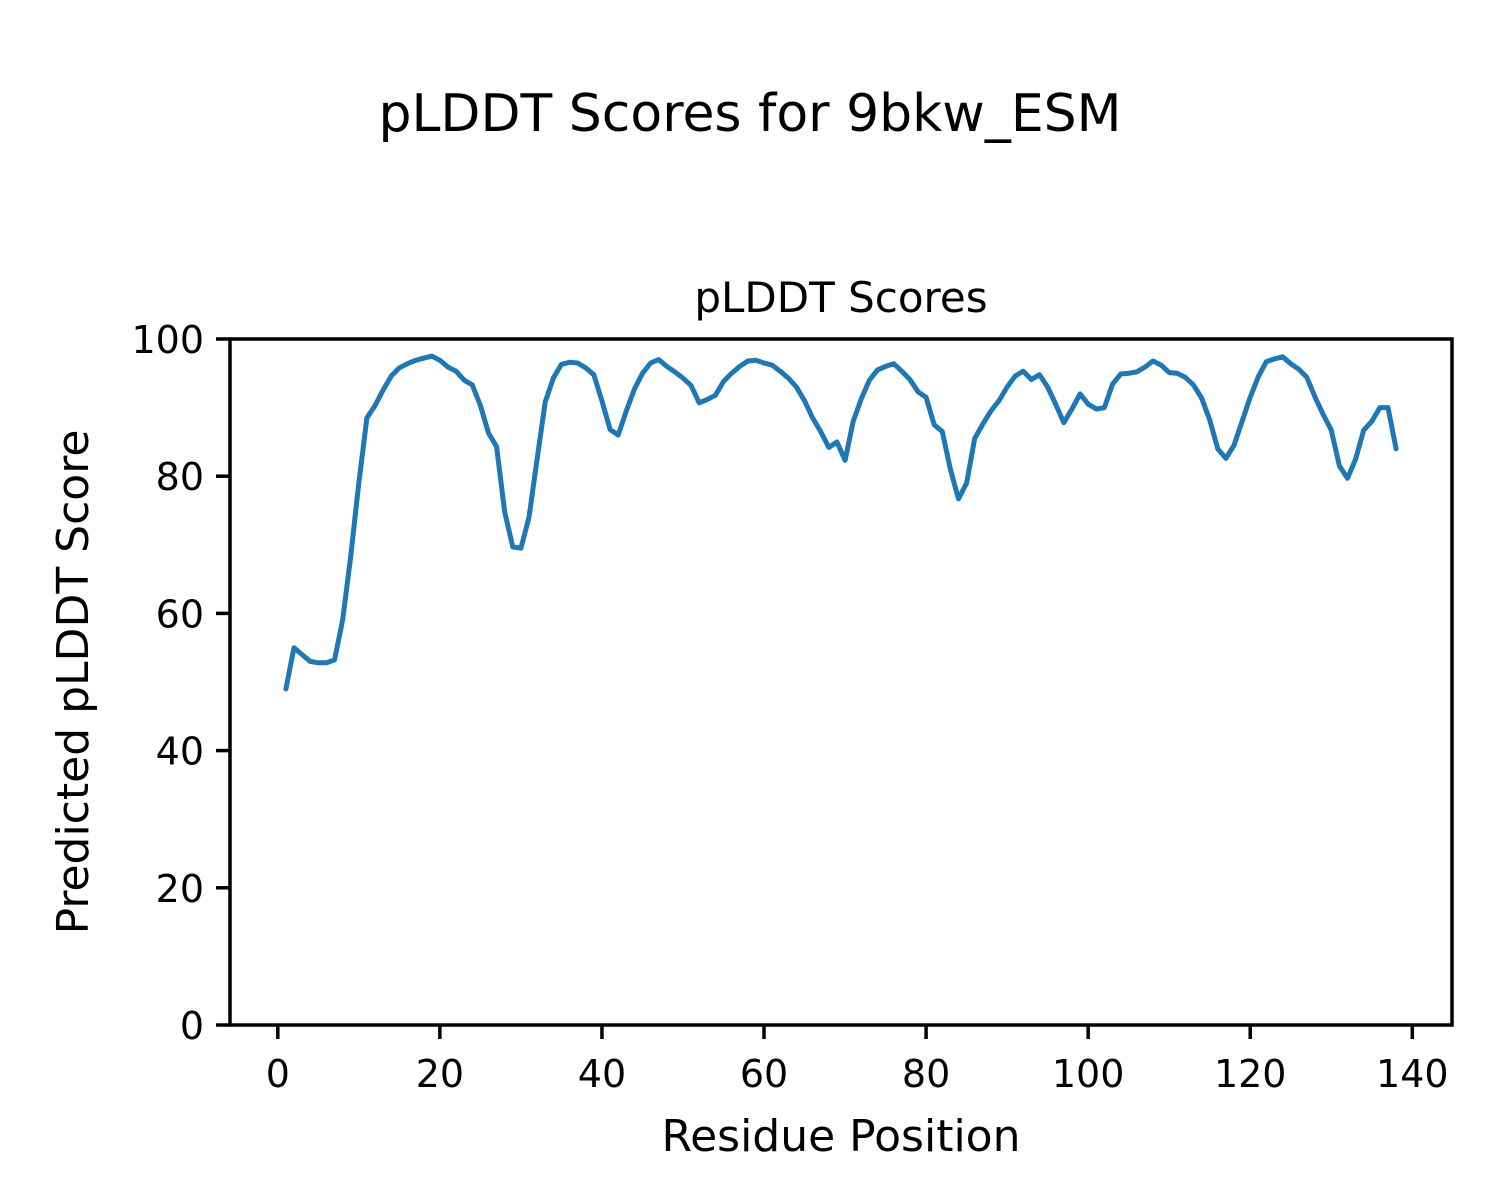 The height and width of the screenshot is (1204, 1500). Describe the element at coordinates (278, 1074) in the screenshot. I see `x-tick-label: 0` at that location.